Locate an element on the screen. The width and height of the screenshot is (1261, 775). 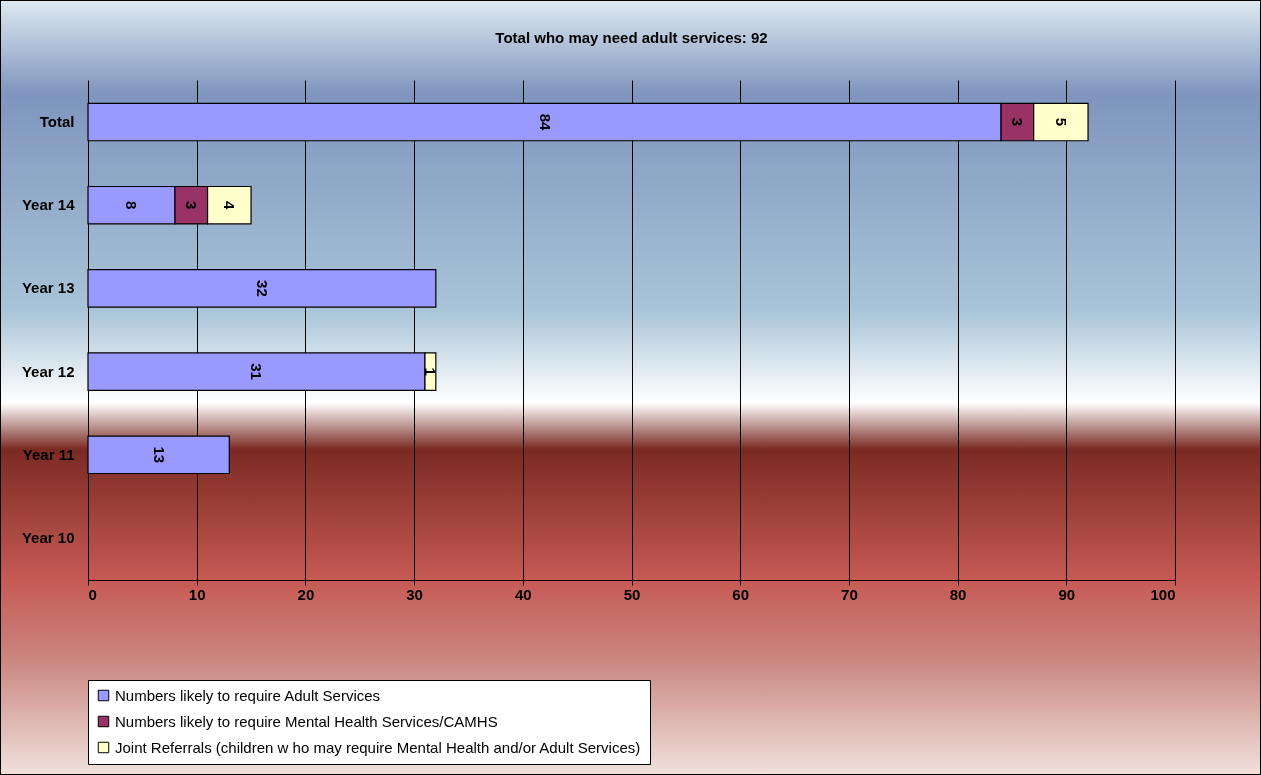
x-tick-label: 90 is located at coordinates (1067, 594).